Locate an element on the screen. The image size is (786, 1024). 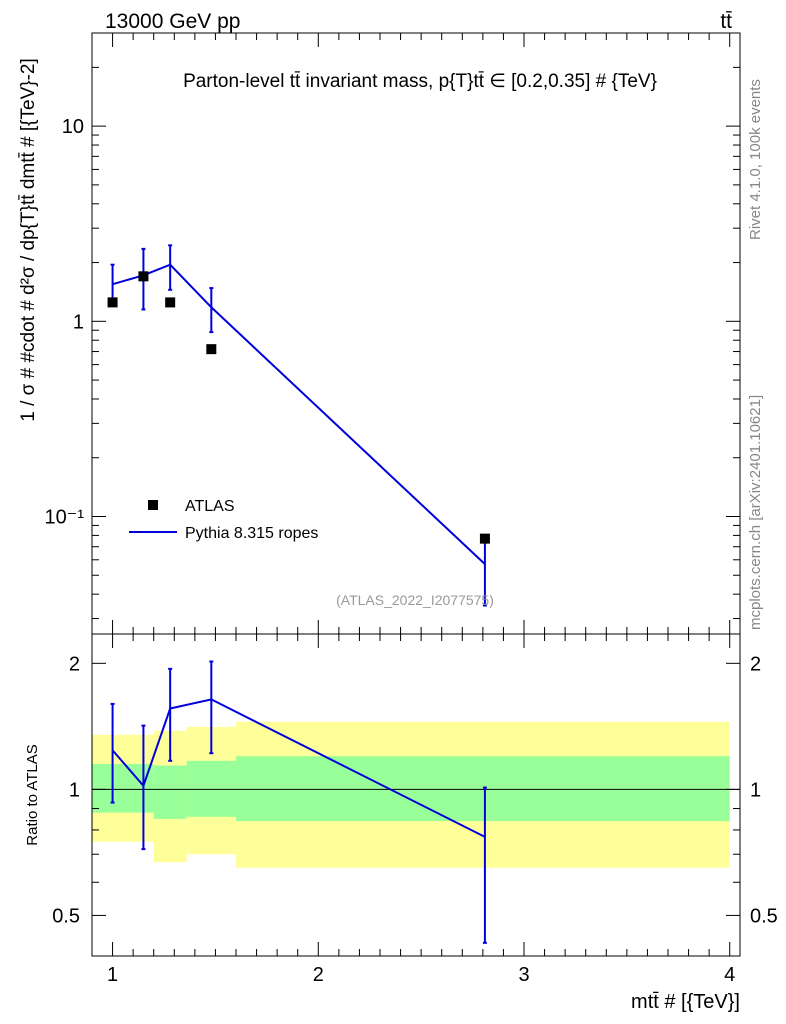
rivet-version-label: Rivet 4.1.0, 100k events is located at coordinates (755, 159).